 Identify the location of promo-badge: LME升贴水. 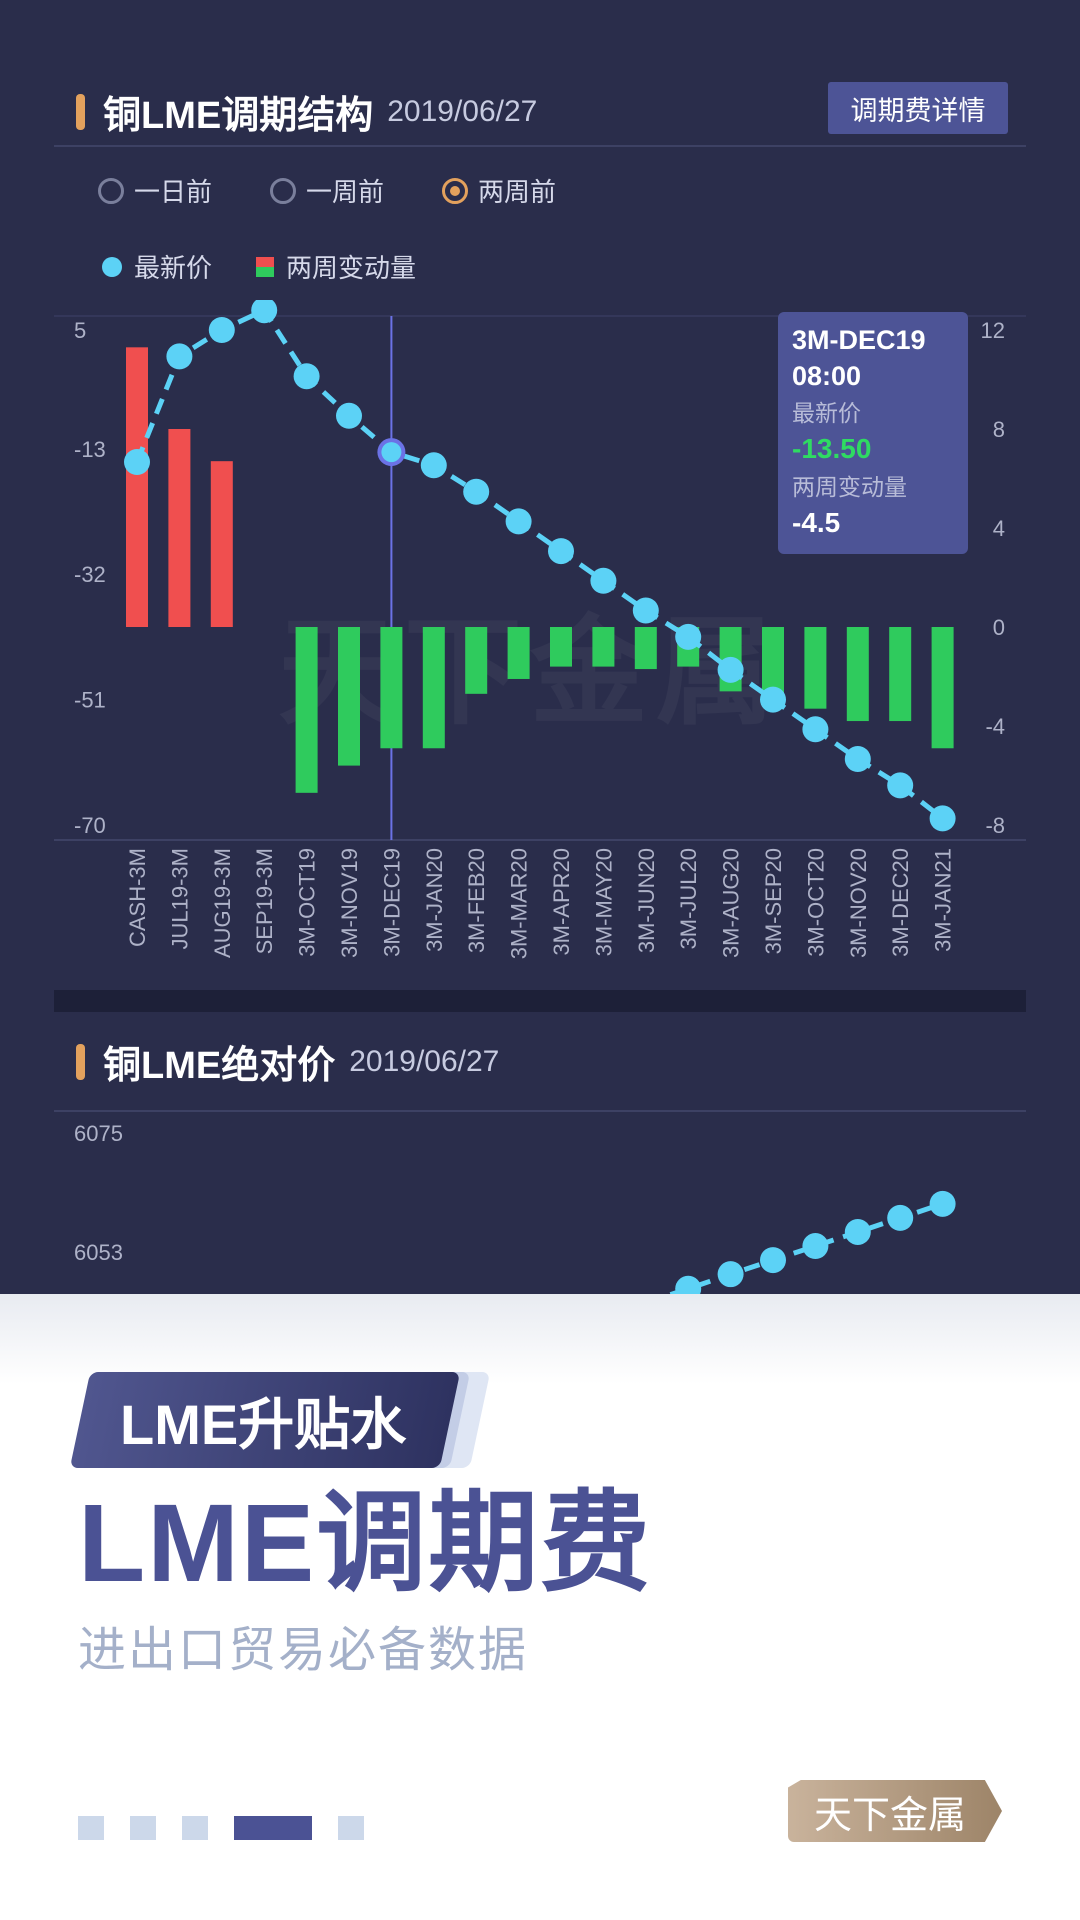
(284, 1420).